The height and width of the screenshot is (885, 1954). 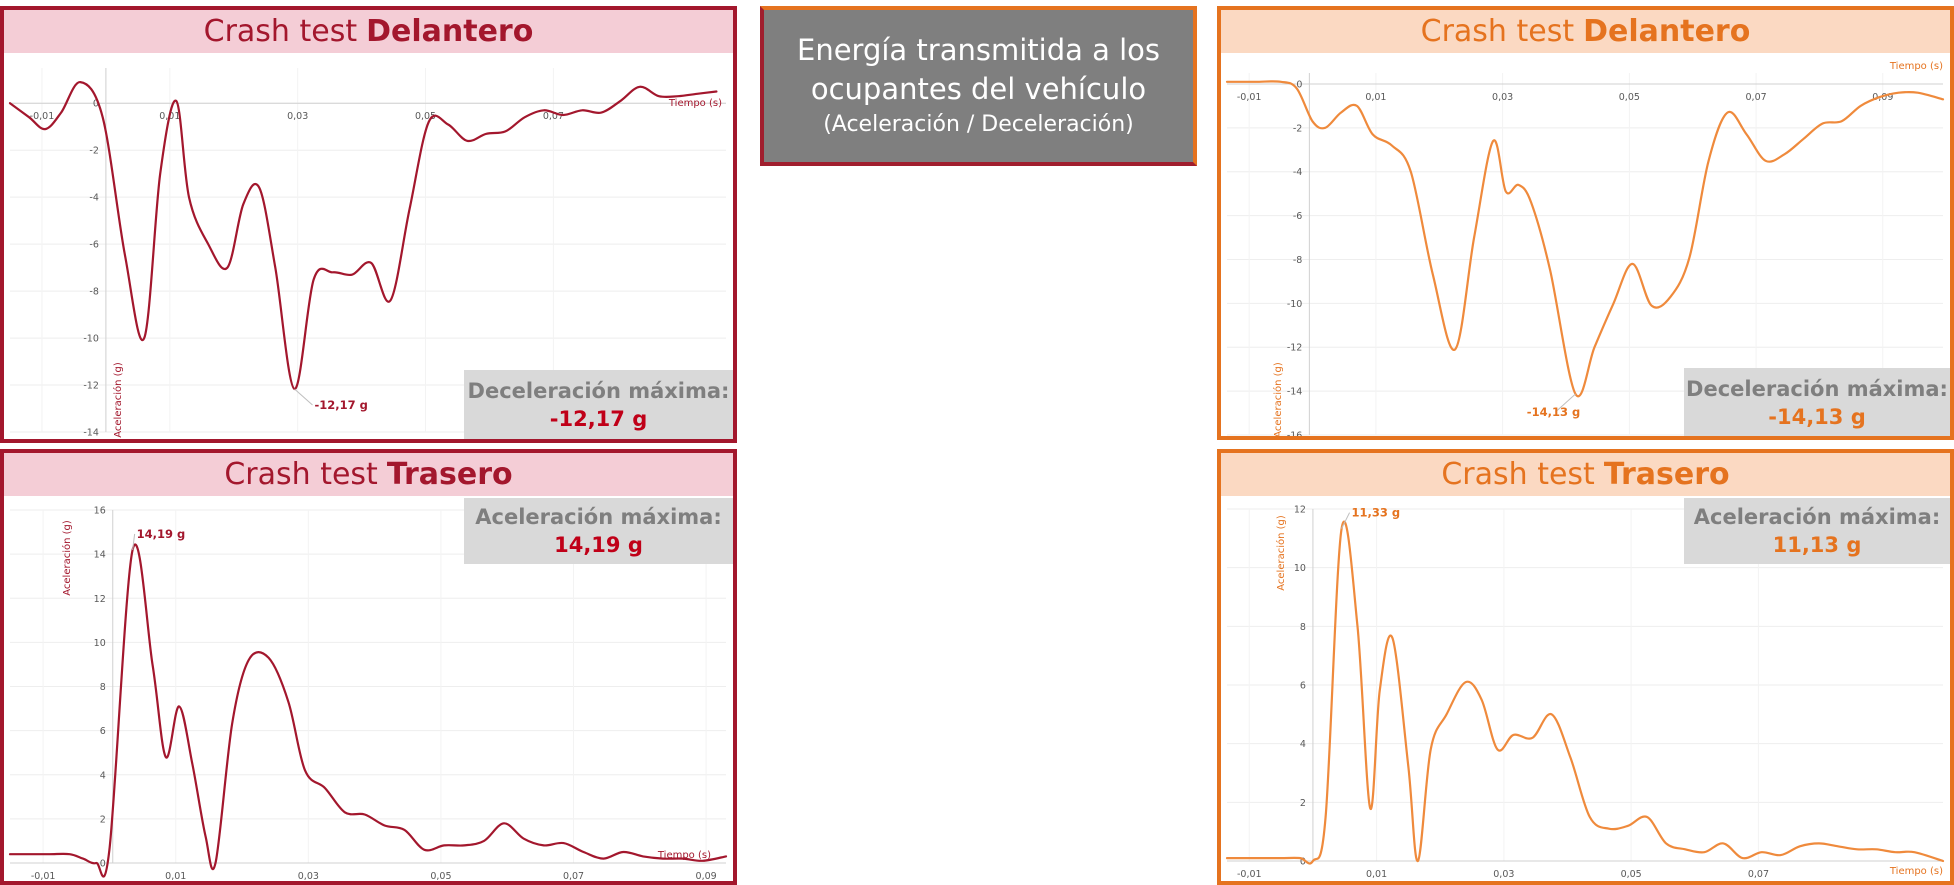 What do you see at coordinates (598, 531) in the screenshot?
I see `max-value-box: Aceleración máxima: 14,19 g` at bounding box center [598, 531].